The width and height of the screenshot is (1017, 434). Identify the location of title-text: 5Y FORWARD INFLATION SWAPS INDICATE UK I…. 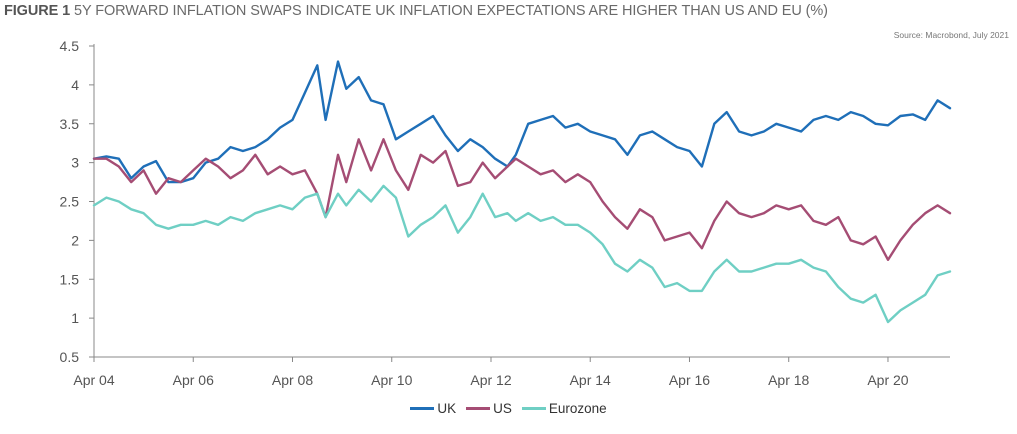
(451, 11).